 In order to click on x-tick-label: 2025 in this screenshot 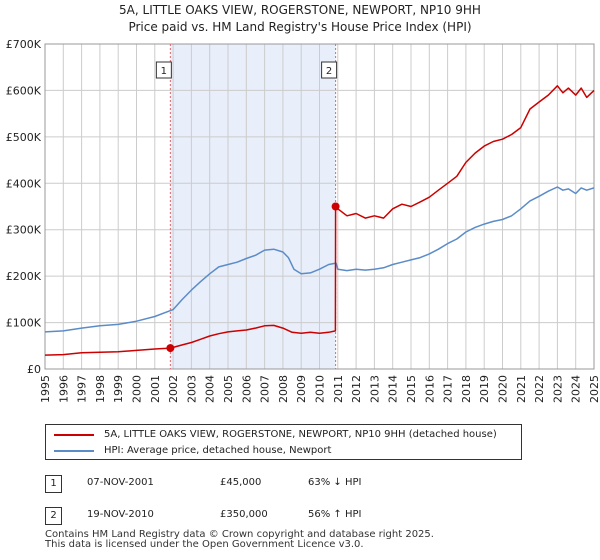, I will do `click(594, 389)`.